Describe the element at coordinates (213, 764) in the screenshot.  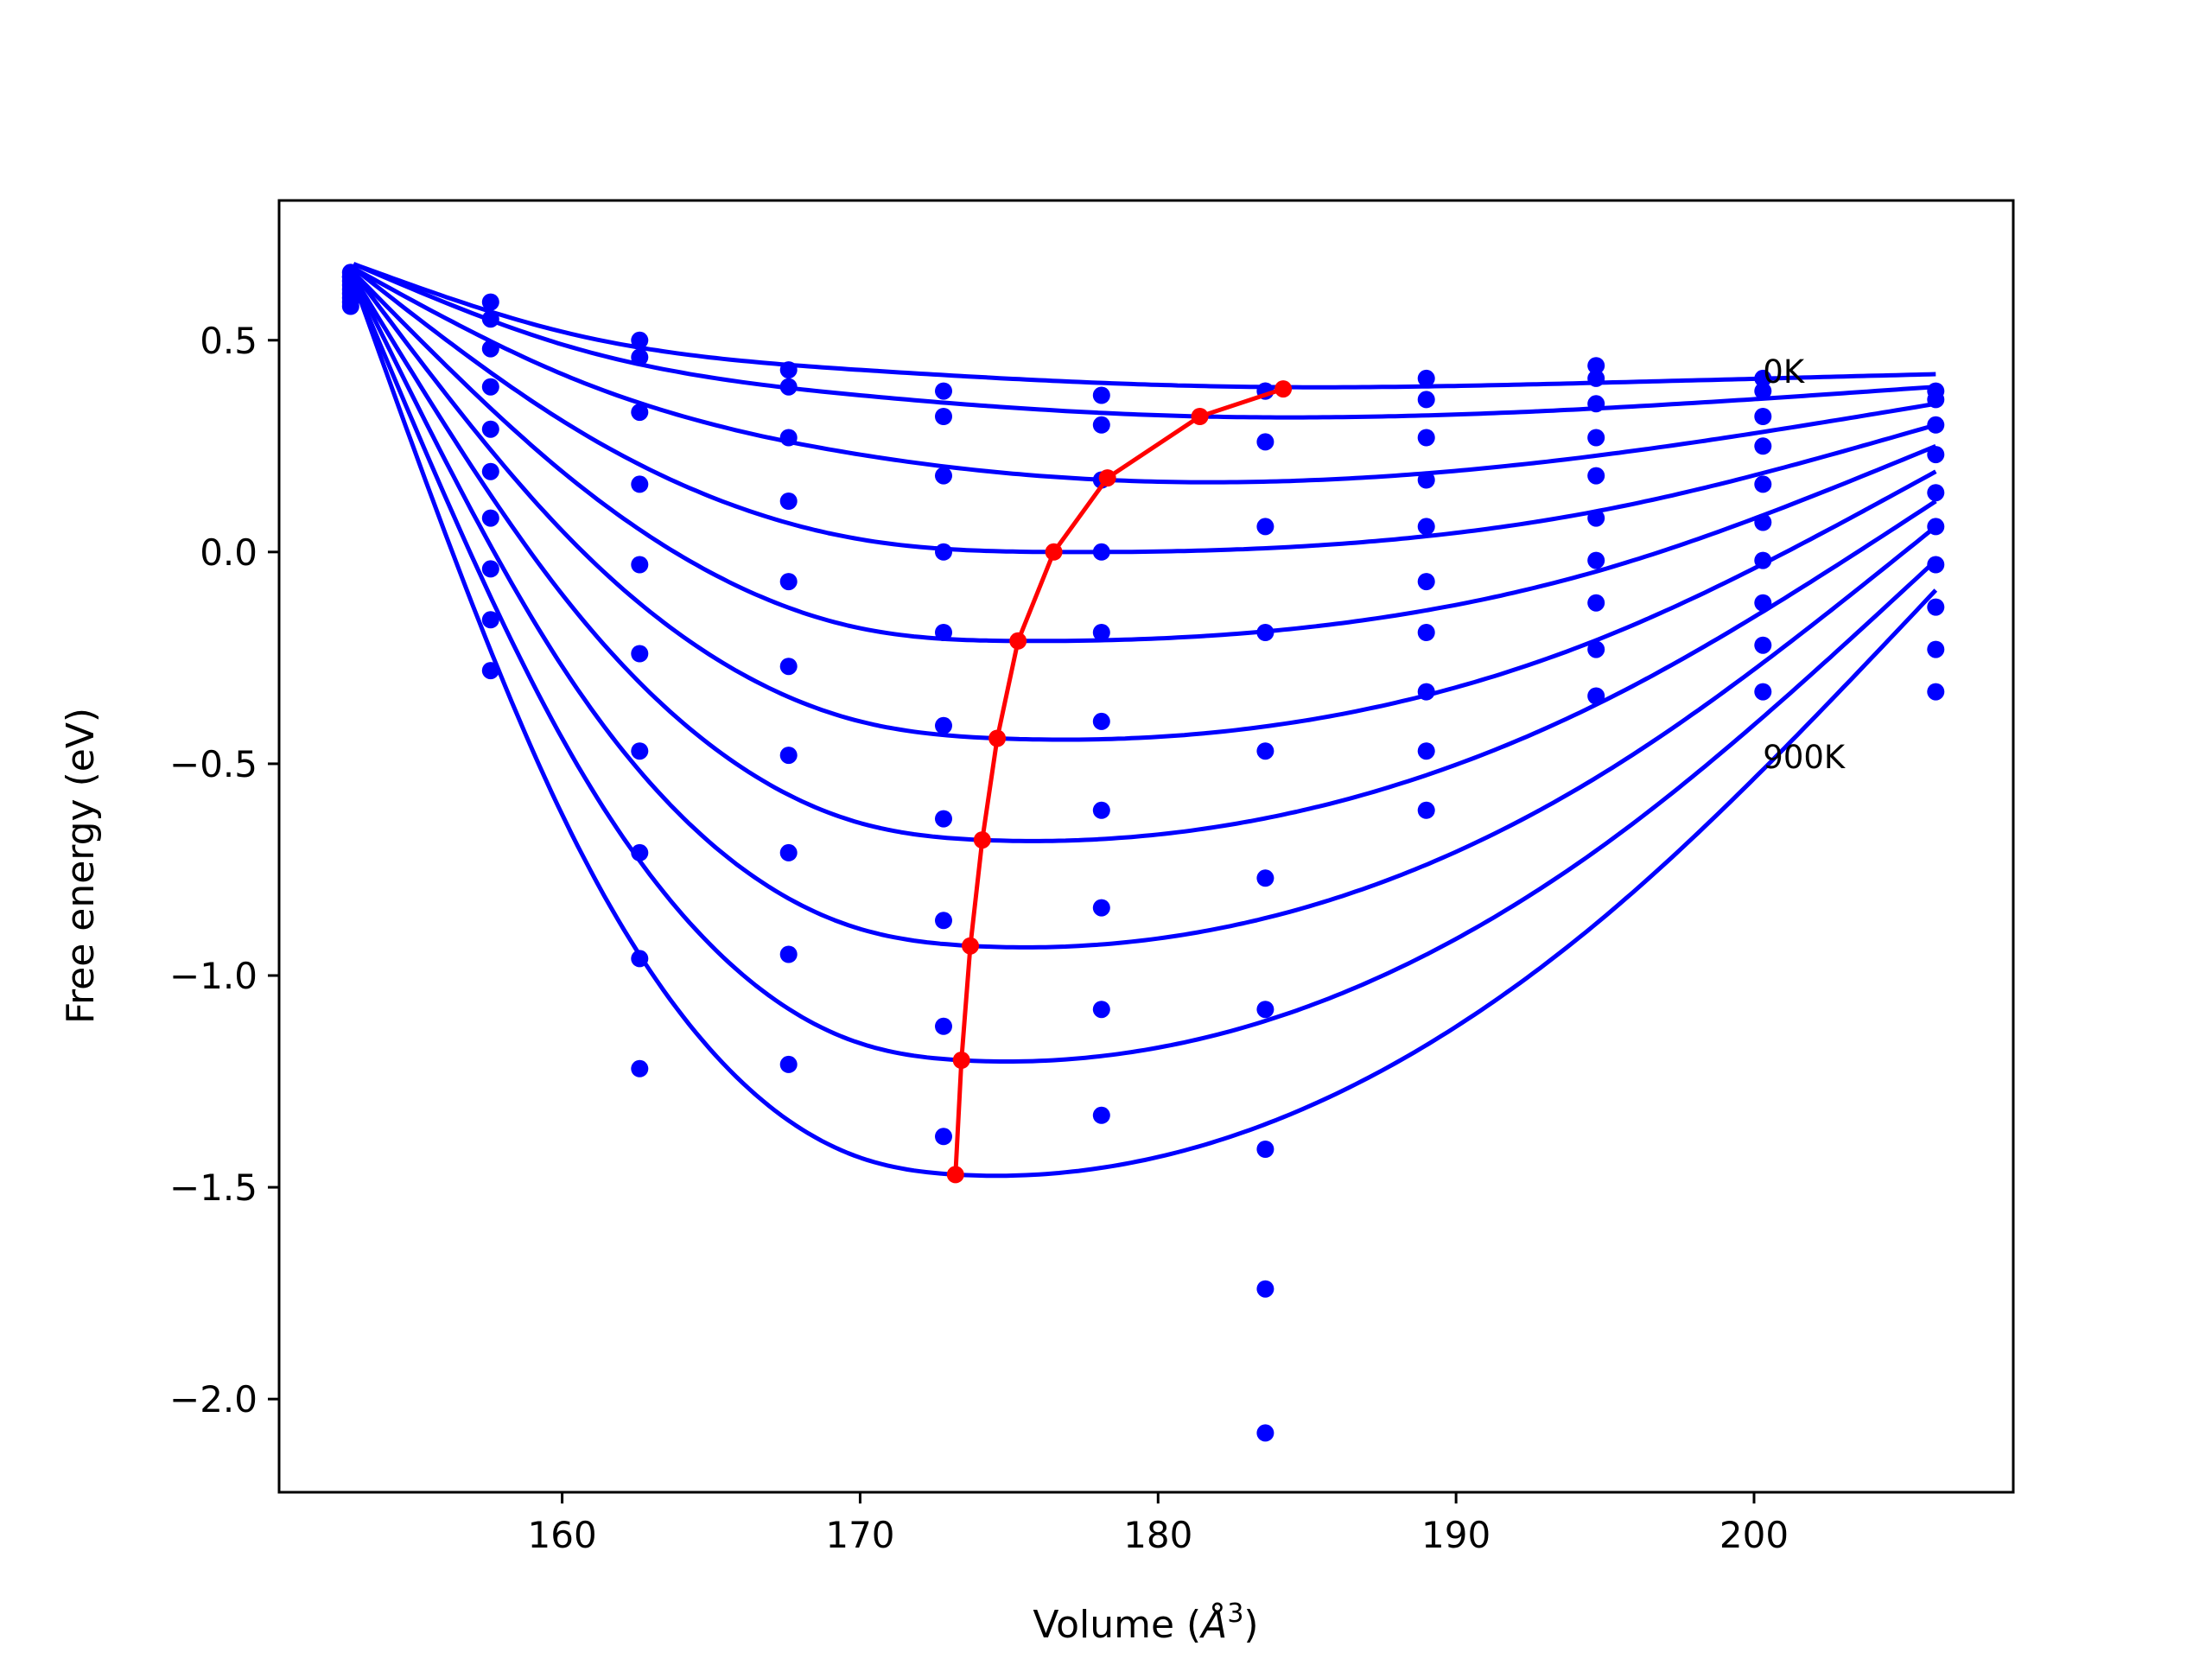
I see `y-tick-label: −0.5` at that location.